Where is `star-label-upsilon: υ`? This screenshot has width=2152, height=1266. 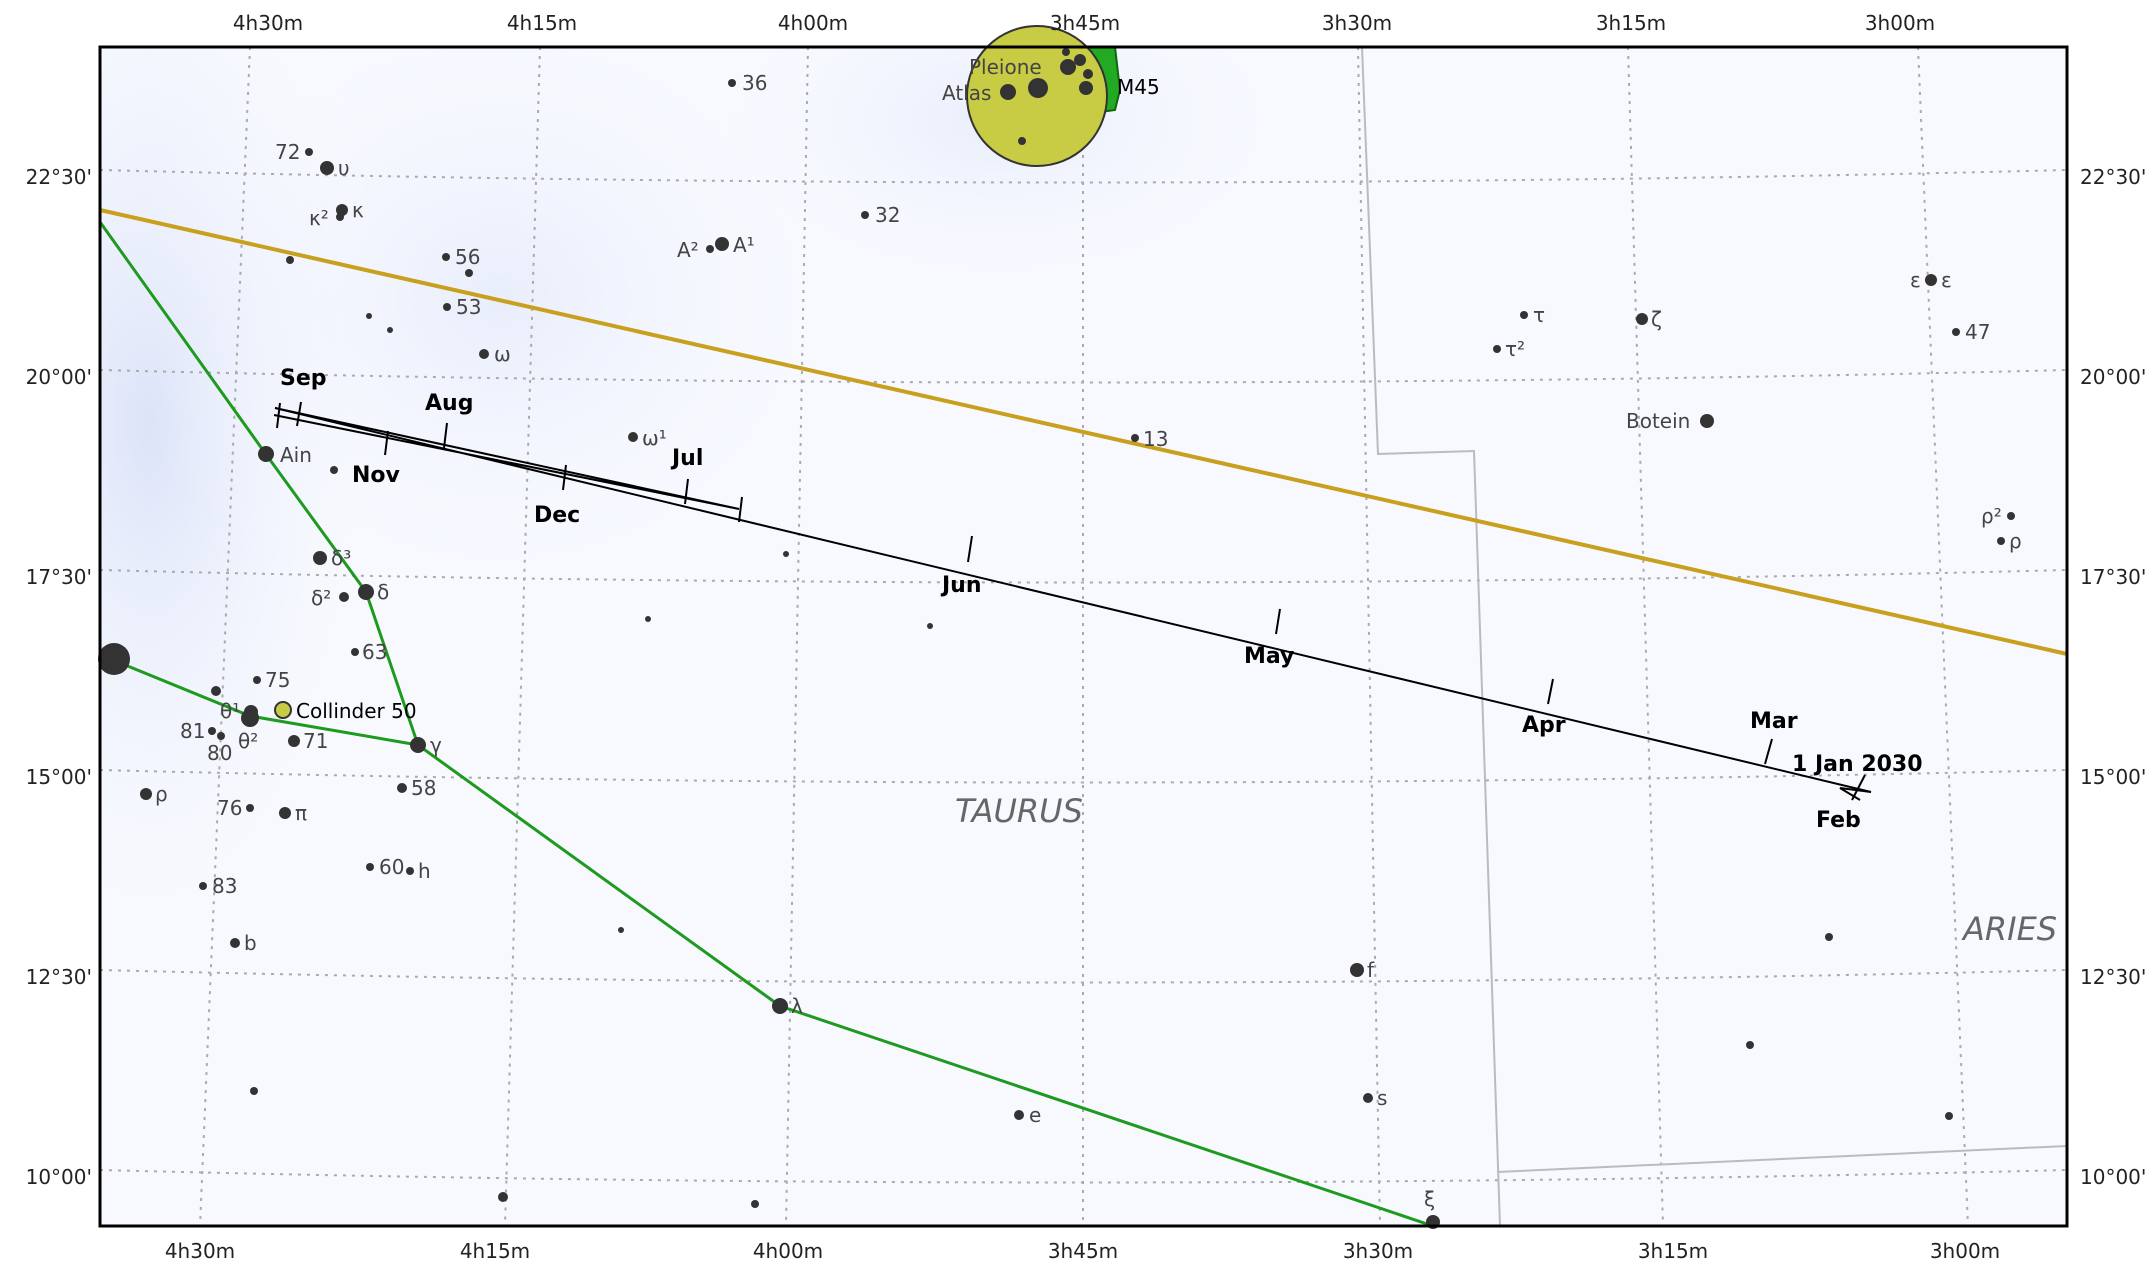
star-label-upsilon: υ is located at coordinates (344, 168).